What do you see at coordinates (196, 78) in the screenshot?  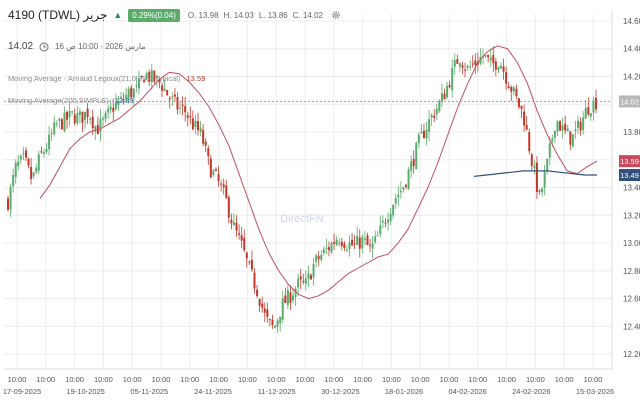 I see `indicator-alma-value: 13.59` at bounding box center [196, 78].